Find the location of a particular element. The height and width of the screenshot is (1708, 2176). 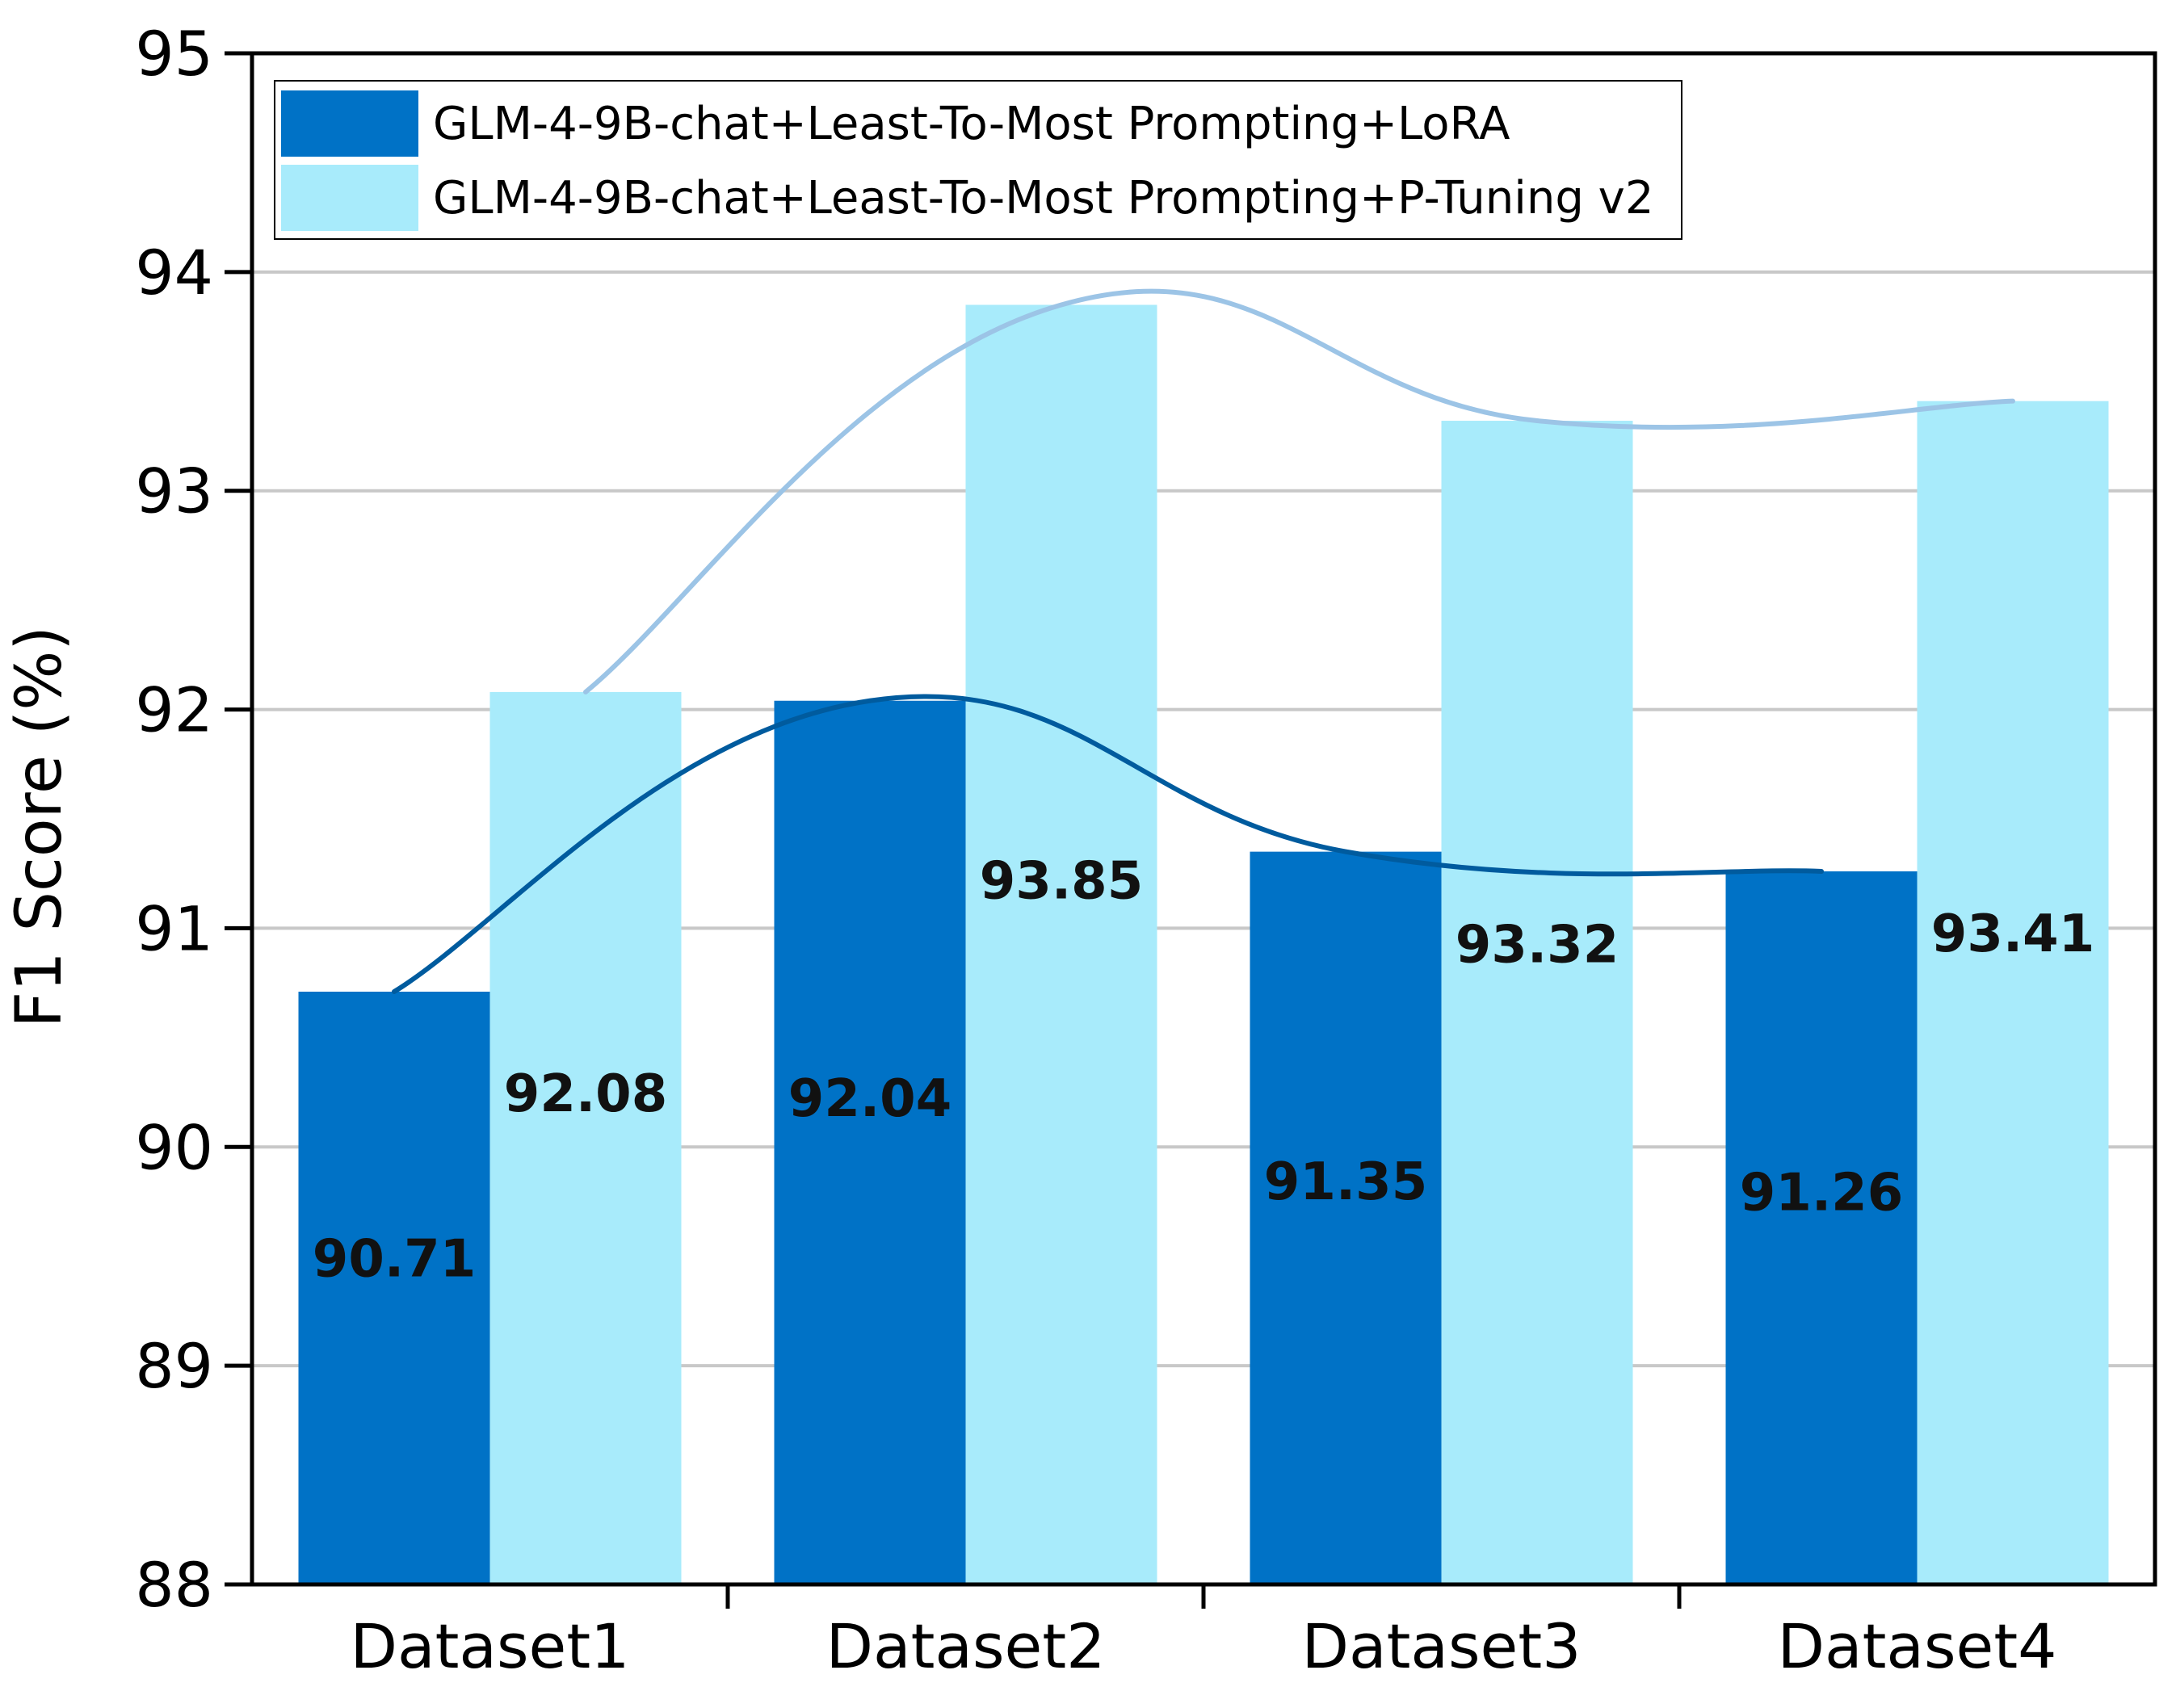

y-tick-label: 92 is located at coordinates (174, 710).